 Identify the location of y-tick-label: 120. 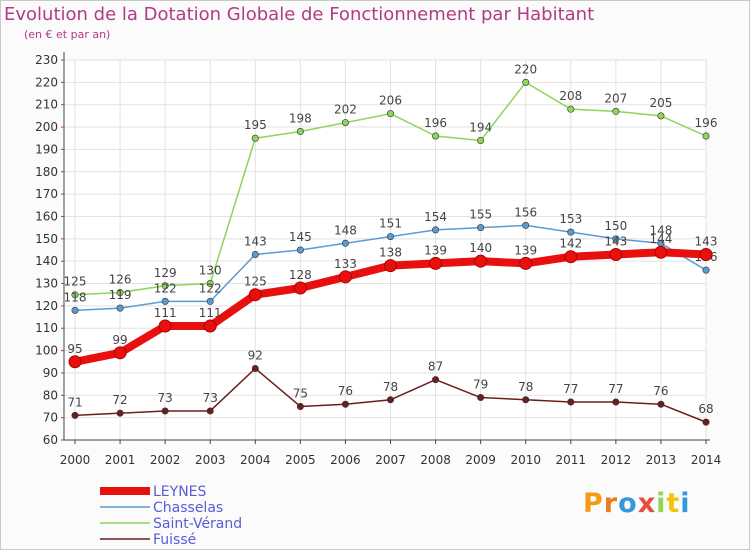
(46, 306).